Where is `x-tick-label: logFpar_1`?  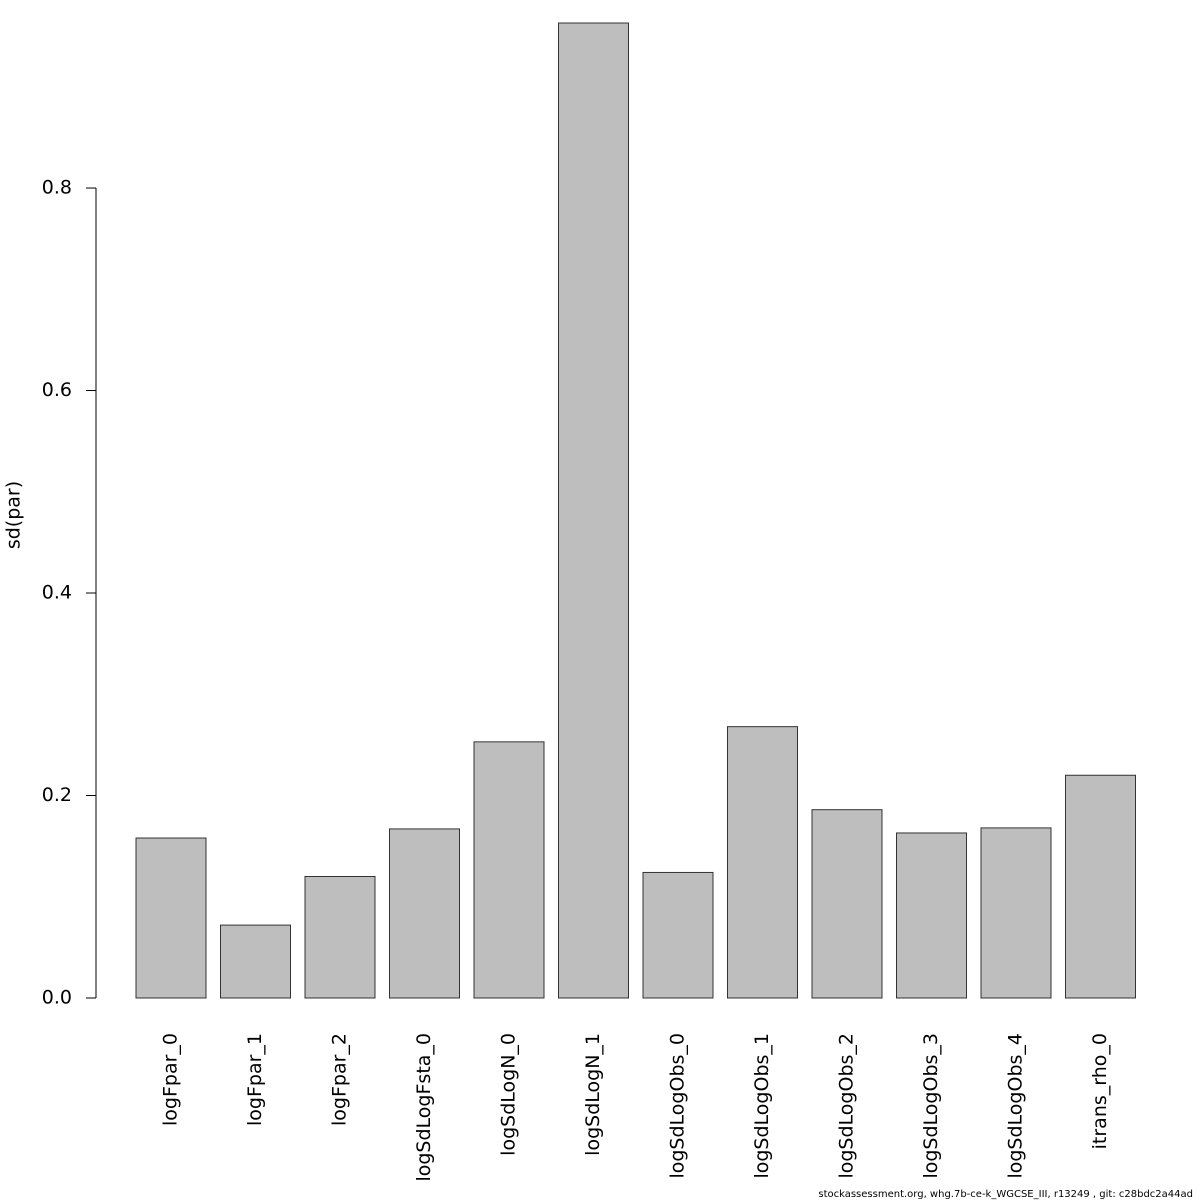
x-tick-label: logFpar_1 is located at coordinates (255, 1079).